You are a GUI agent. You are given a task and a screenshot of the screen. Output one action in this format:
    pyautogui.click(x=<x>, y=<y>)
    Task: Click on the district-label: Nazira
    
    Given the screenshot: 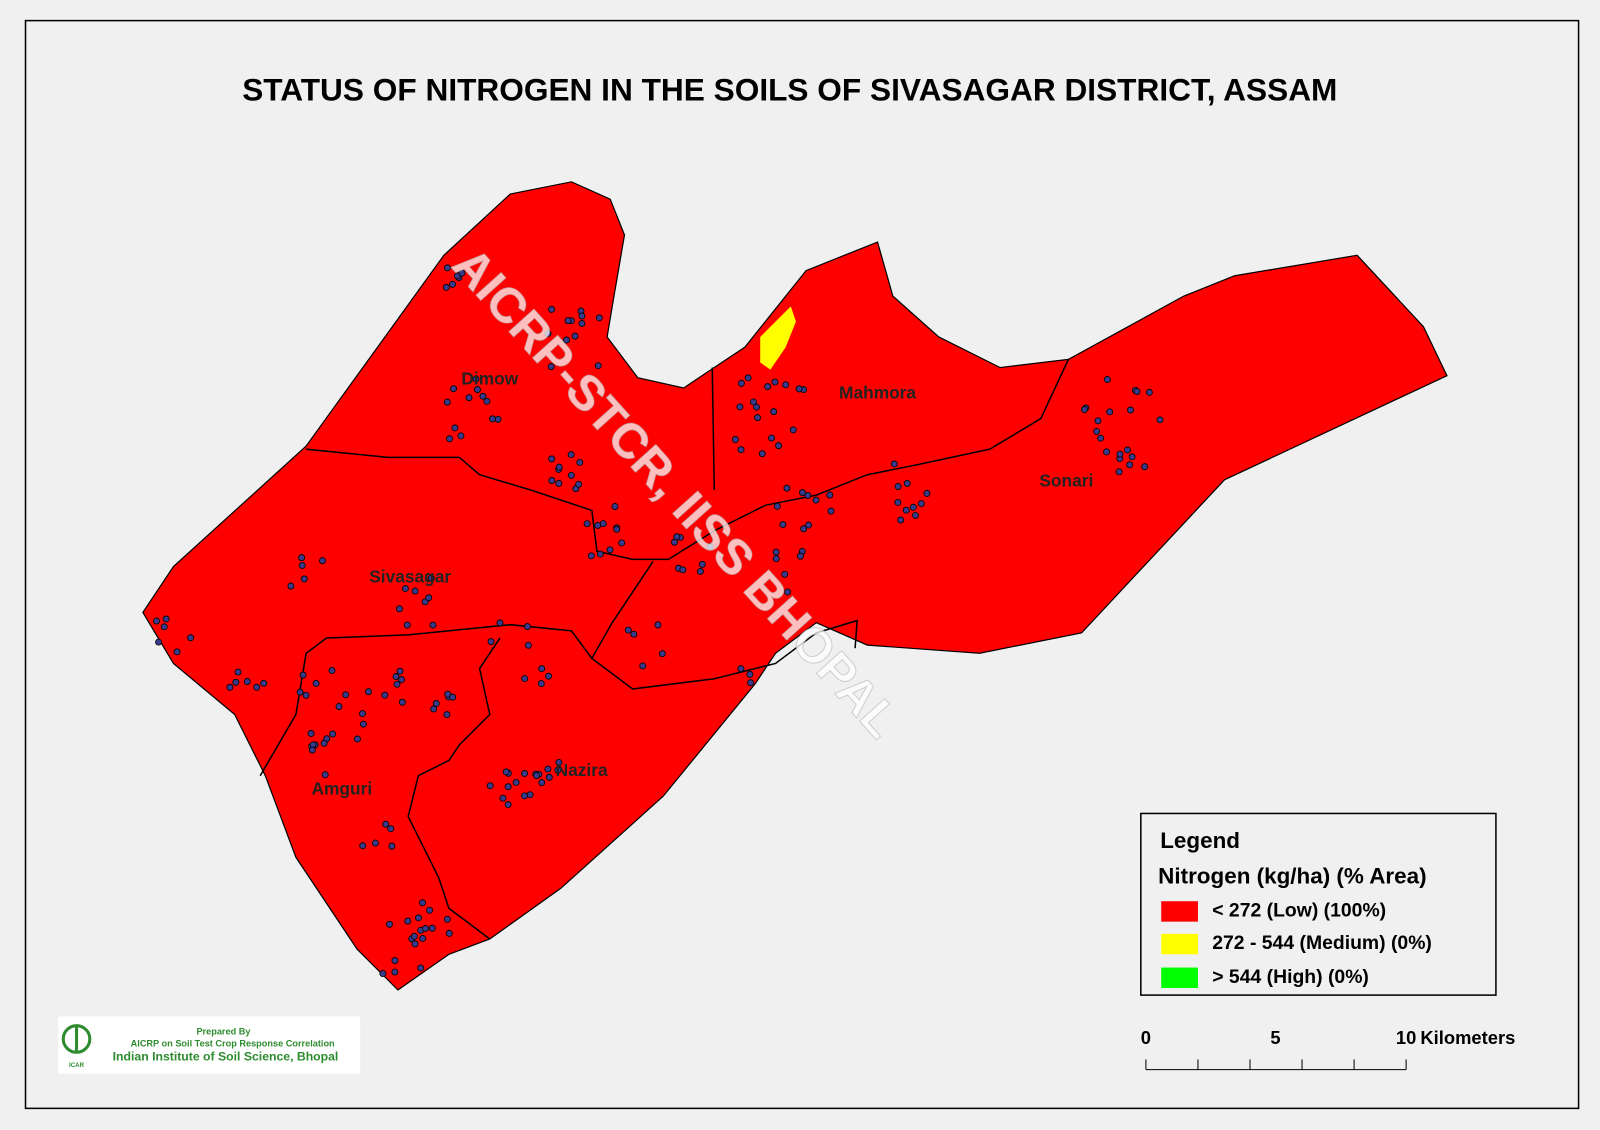 What is the action you would take?
    pyautogui.click(x=582, y=770)
    